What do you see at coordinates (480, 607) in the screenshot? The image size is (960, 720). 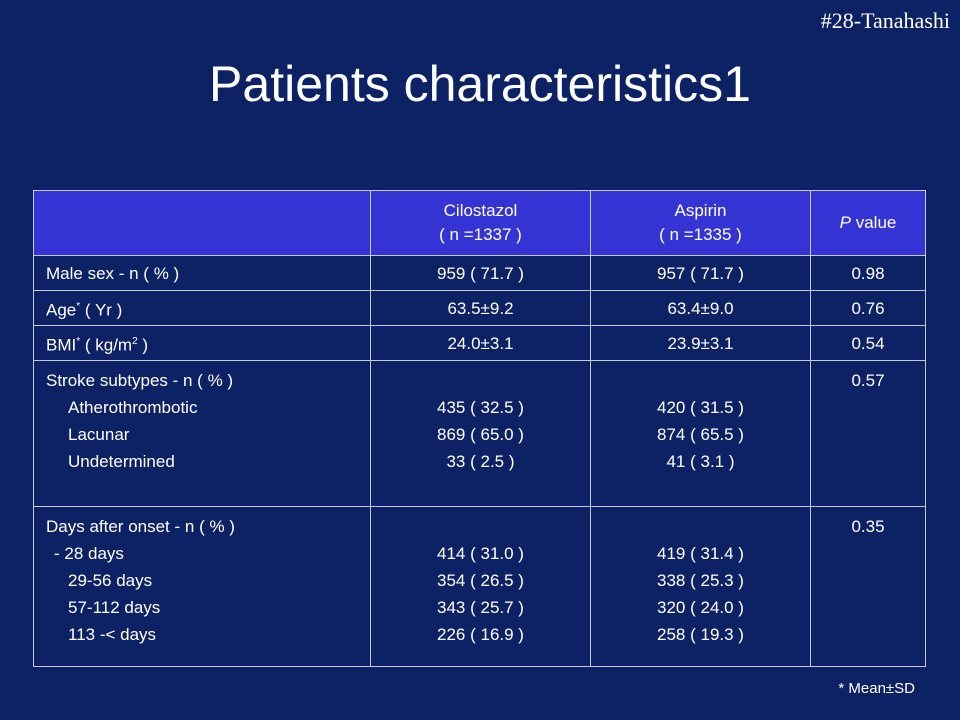 I see `text: 343 ( 25.7 )` at bounding box center [480, 607].